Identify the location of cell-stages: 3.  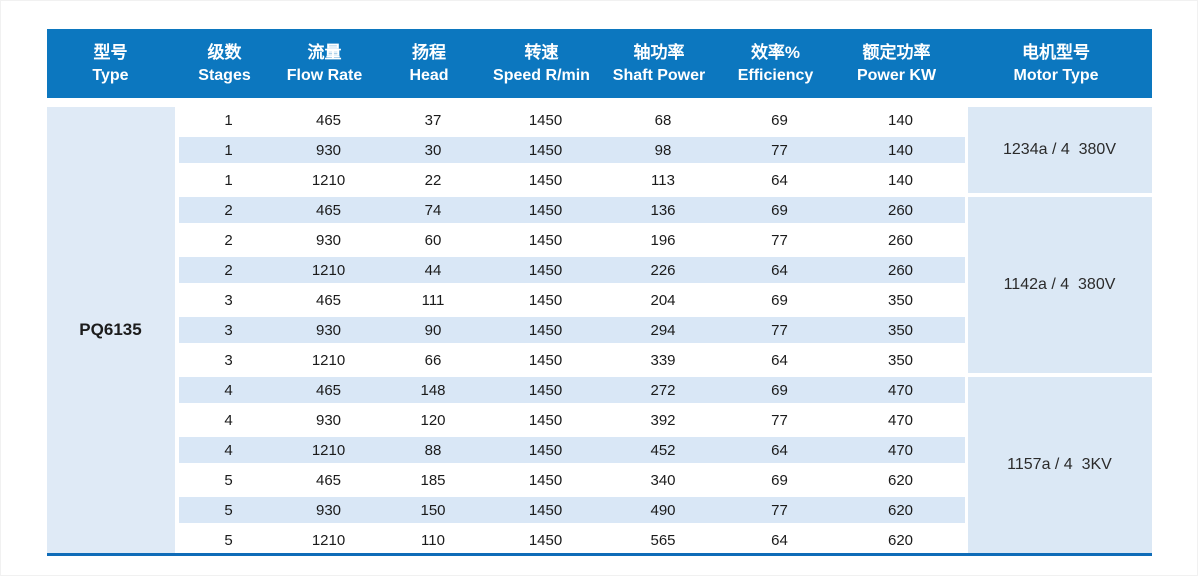
(228, 360).